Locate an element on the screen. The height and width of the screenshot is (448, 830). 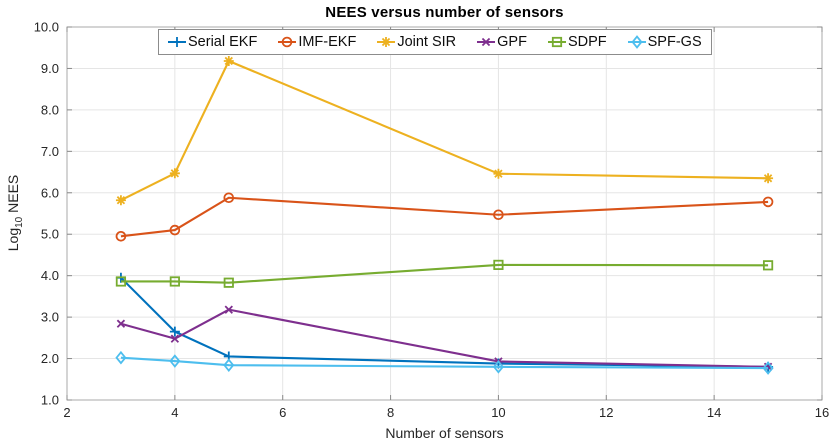
legend-item-serial-ekf: Serial EKF is located at coordinates (212, 42).